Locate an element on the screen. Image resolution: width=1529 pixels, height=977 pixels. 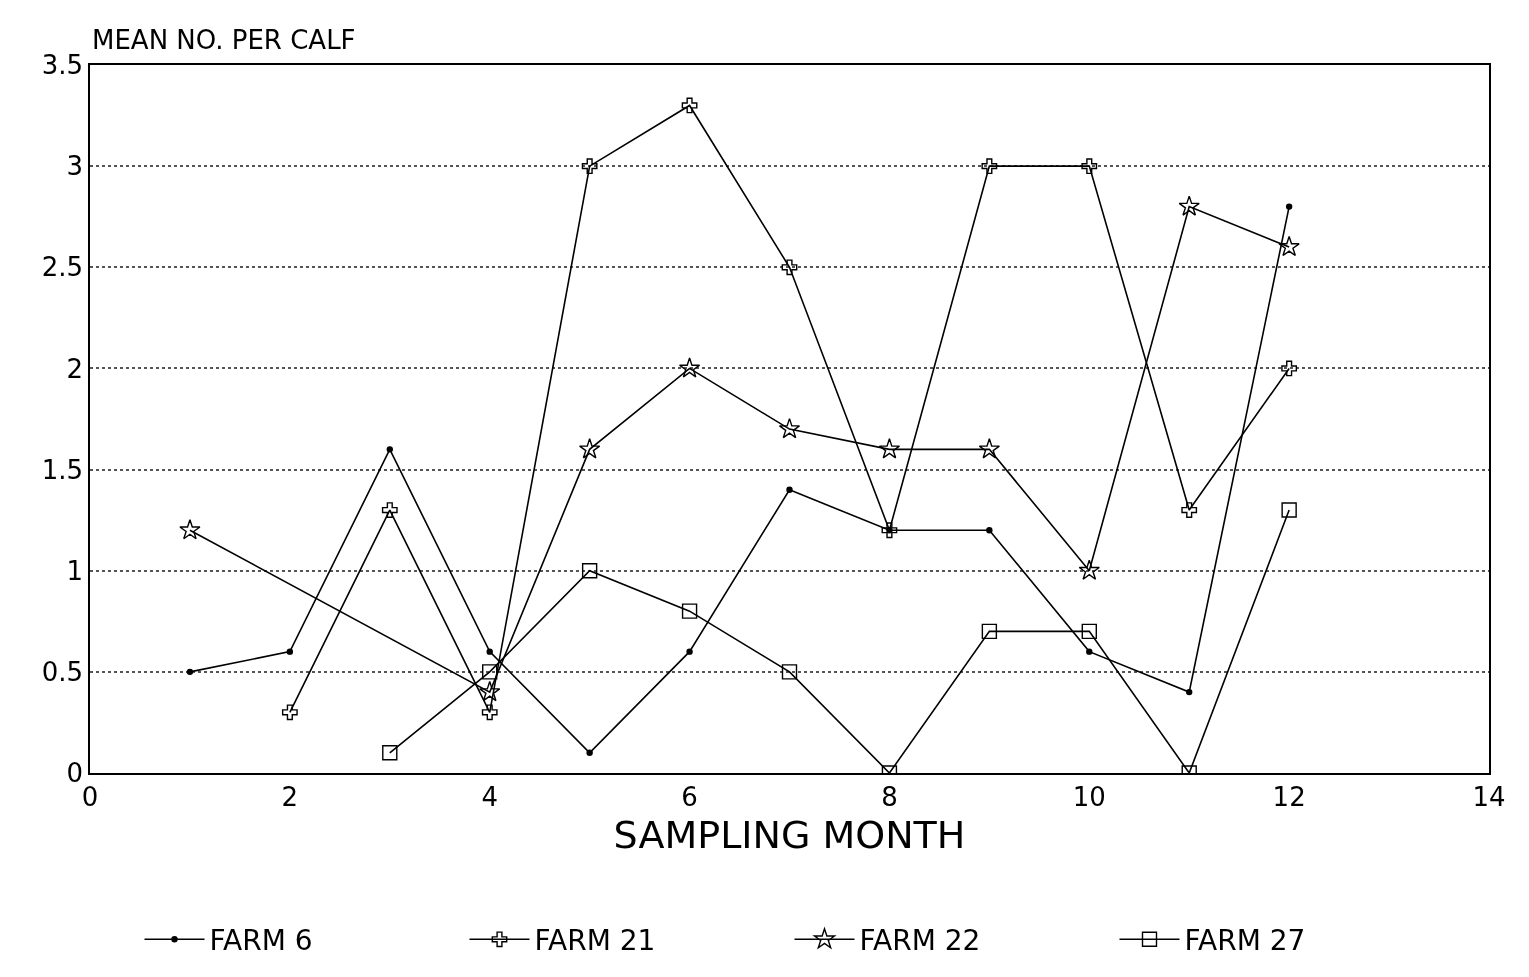
y-tick-label: 0.5 is located at coordinates (62, 671).